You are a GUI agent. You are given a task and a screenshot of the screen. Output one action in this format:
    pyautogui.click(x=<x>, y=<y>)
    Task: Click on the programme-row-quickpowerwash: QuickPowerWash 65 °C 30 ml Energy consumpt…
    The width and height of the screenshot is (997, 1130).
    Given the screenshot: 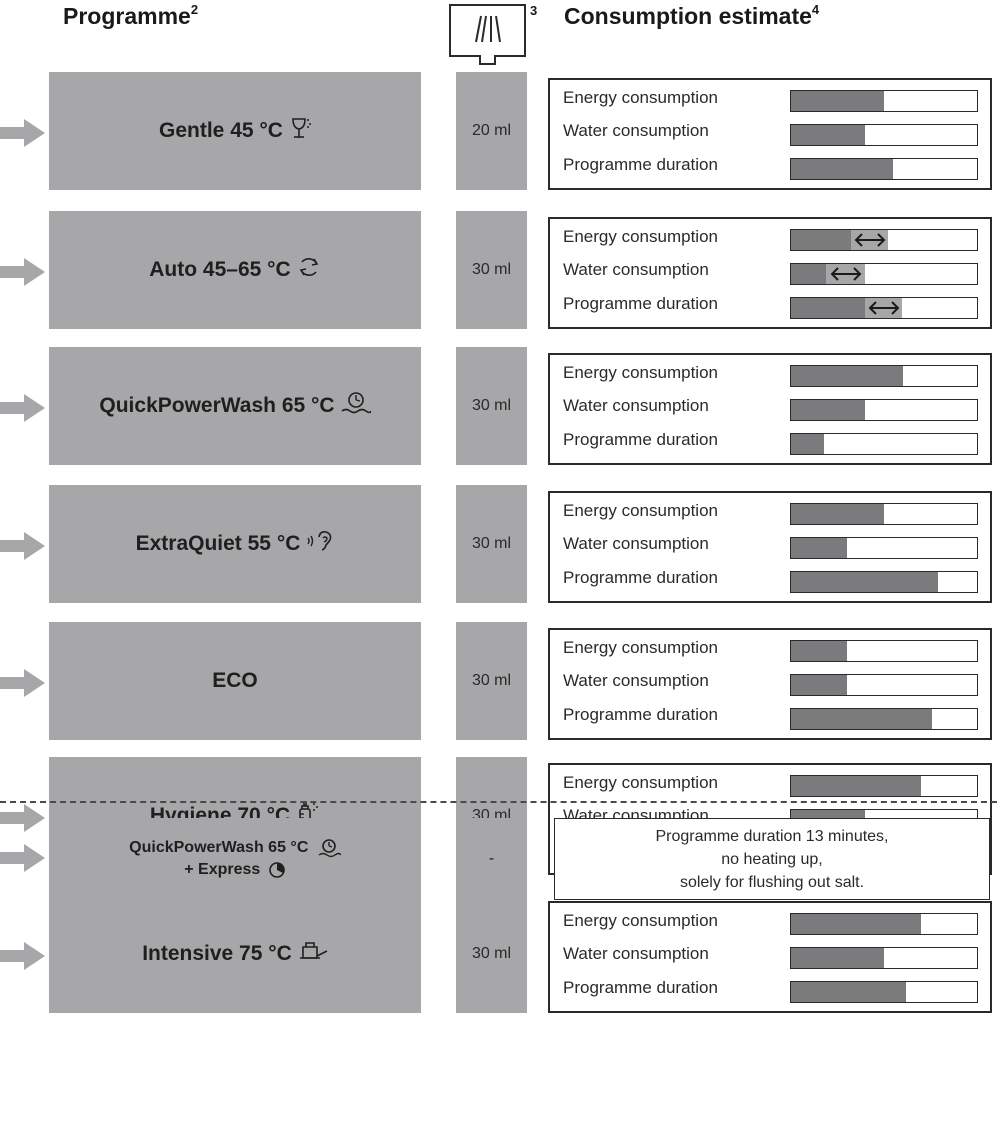 What is the action you would take?
    pyautogui.click(x=498, y=406)
    